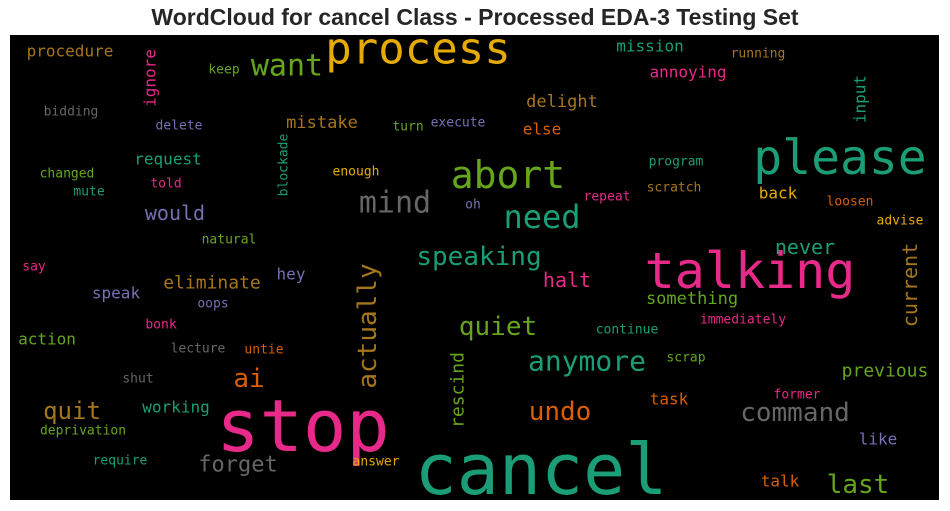 This screenshot has width=950, height=511. I want to click on word-rescind: rescind, so click(458, 390).